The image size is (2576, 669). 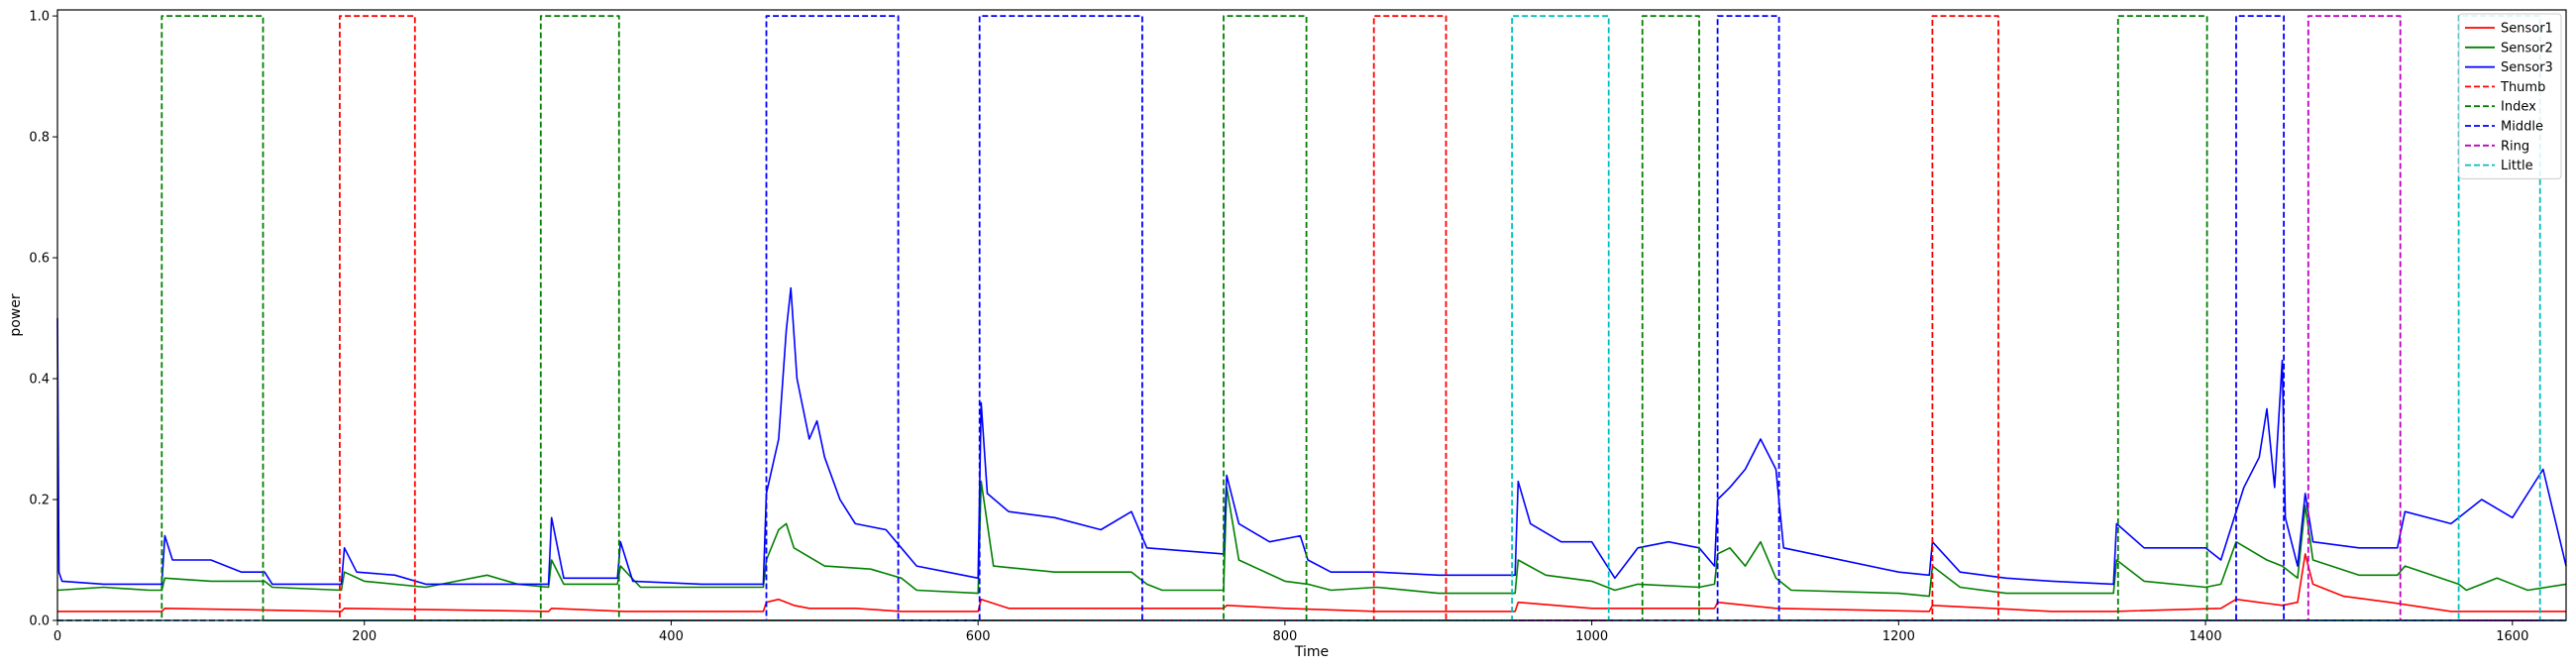 What do you see at coordinates (671, 636) in the screenshot?
I see `x-tick-label: 400` at bounding box center [671, 636].